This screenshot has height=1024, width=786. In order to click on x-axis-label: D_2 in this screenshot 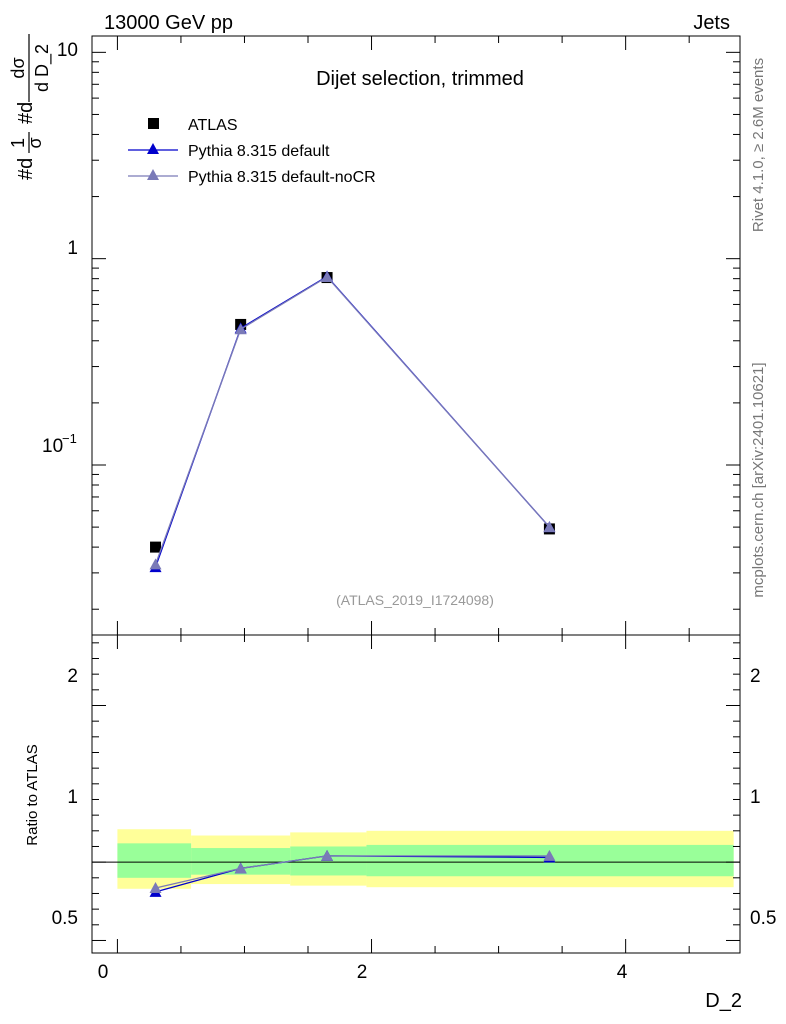, I will do `click(723, 1001)`.